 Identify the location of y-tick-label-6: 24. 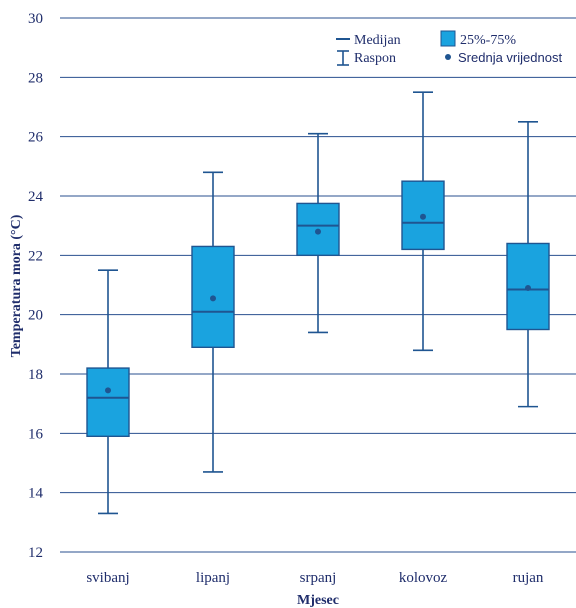
(36, 197).